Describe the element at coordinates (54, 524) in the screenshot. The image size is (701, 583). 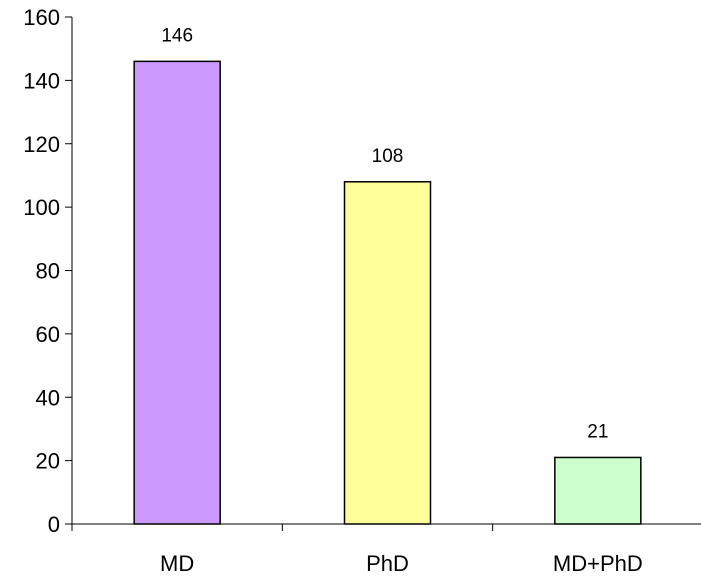
I see `y-tick-label: 0` at that location.